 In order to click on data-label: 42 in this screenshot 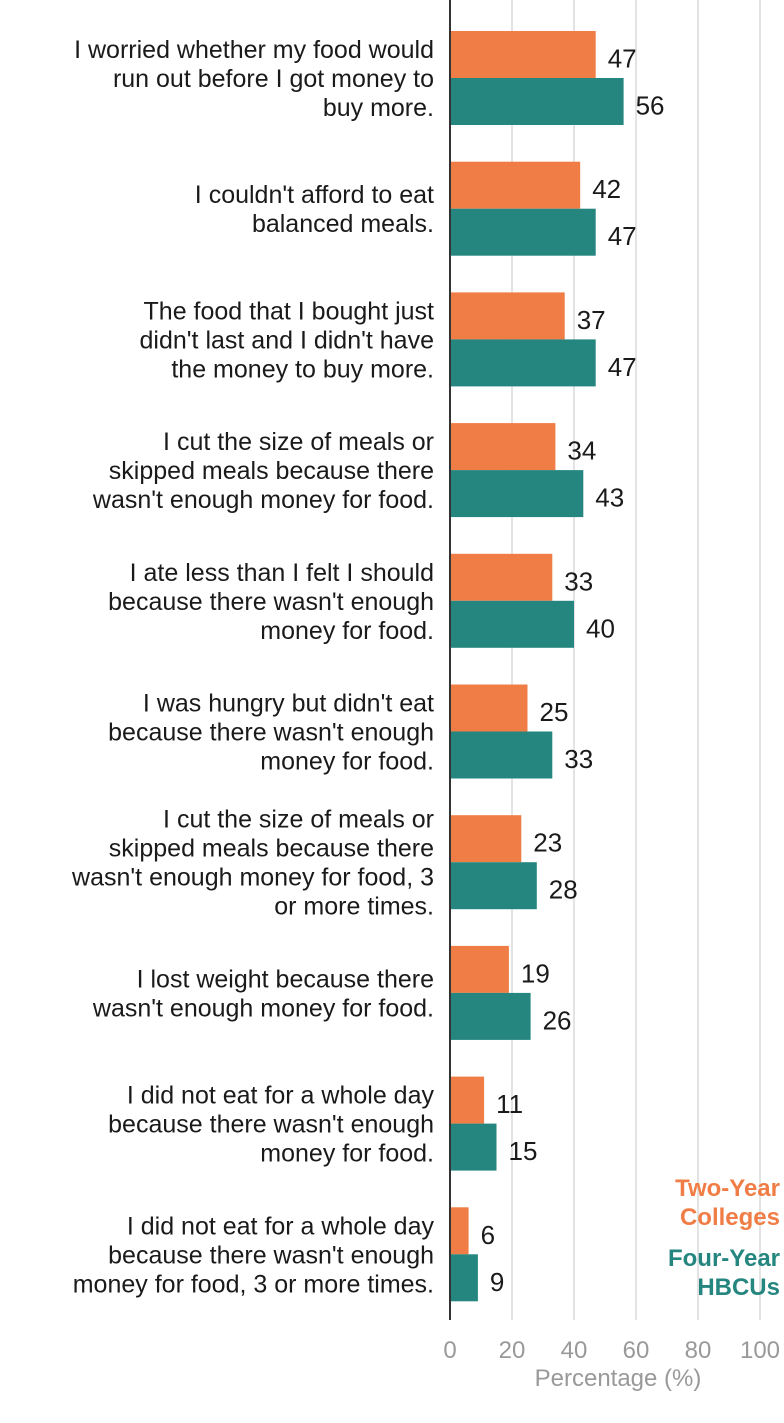, I will do `click(606, 189)`.